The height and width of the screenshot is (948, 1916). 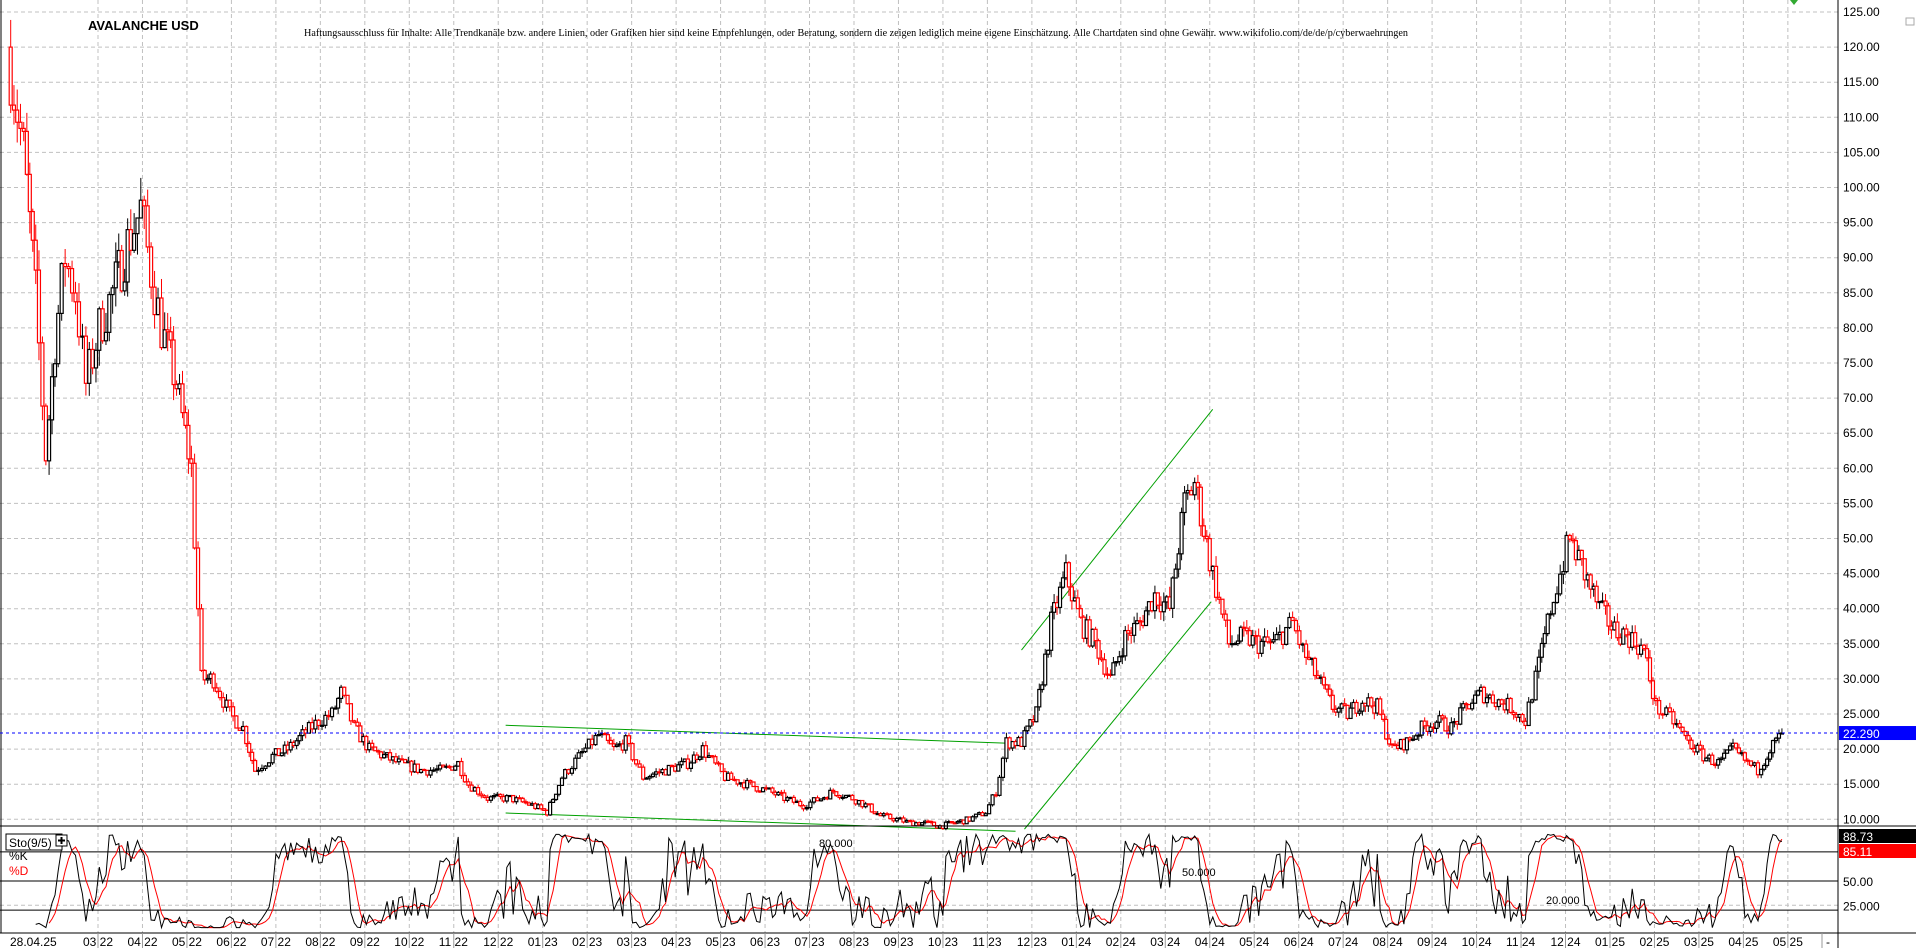 What do you see at coordinates (1343, 941) in the screenshot?
I see `x-tick-label: 07 24` at bounding box center [1343, 941].